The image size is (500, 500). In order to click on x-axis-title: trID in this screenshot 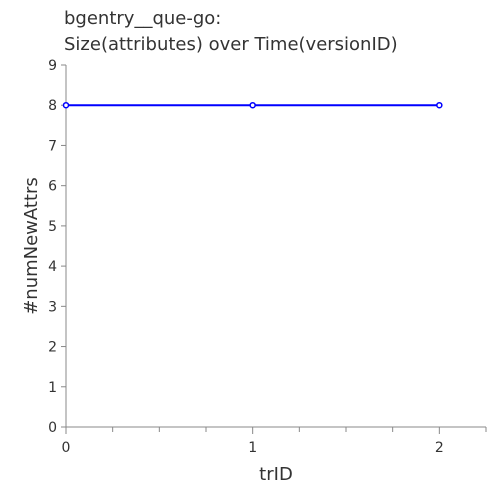, I will do `click(276, 474)`.